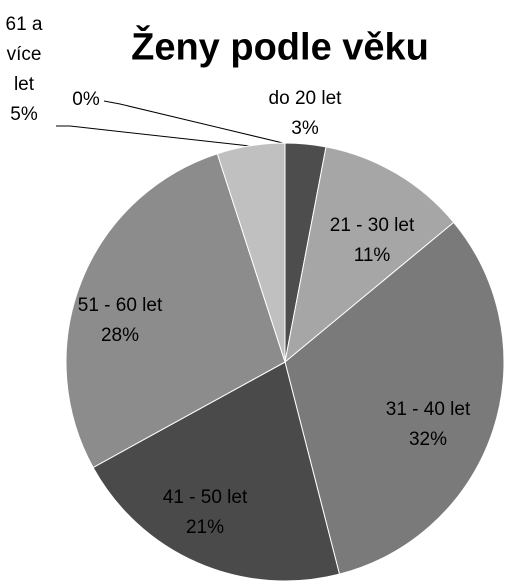  I want to click on category-label: 41 - 50 let, so click(205, 497).